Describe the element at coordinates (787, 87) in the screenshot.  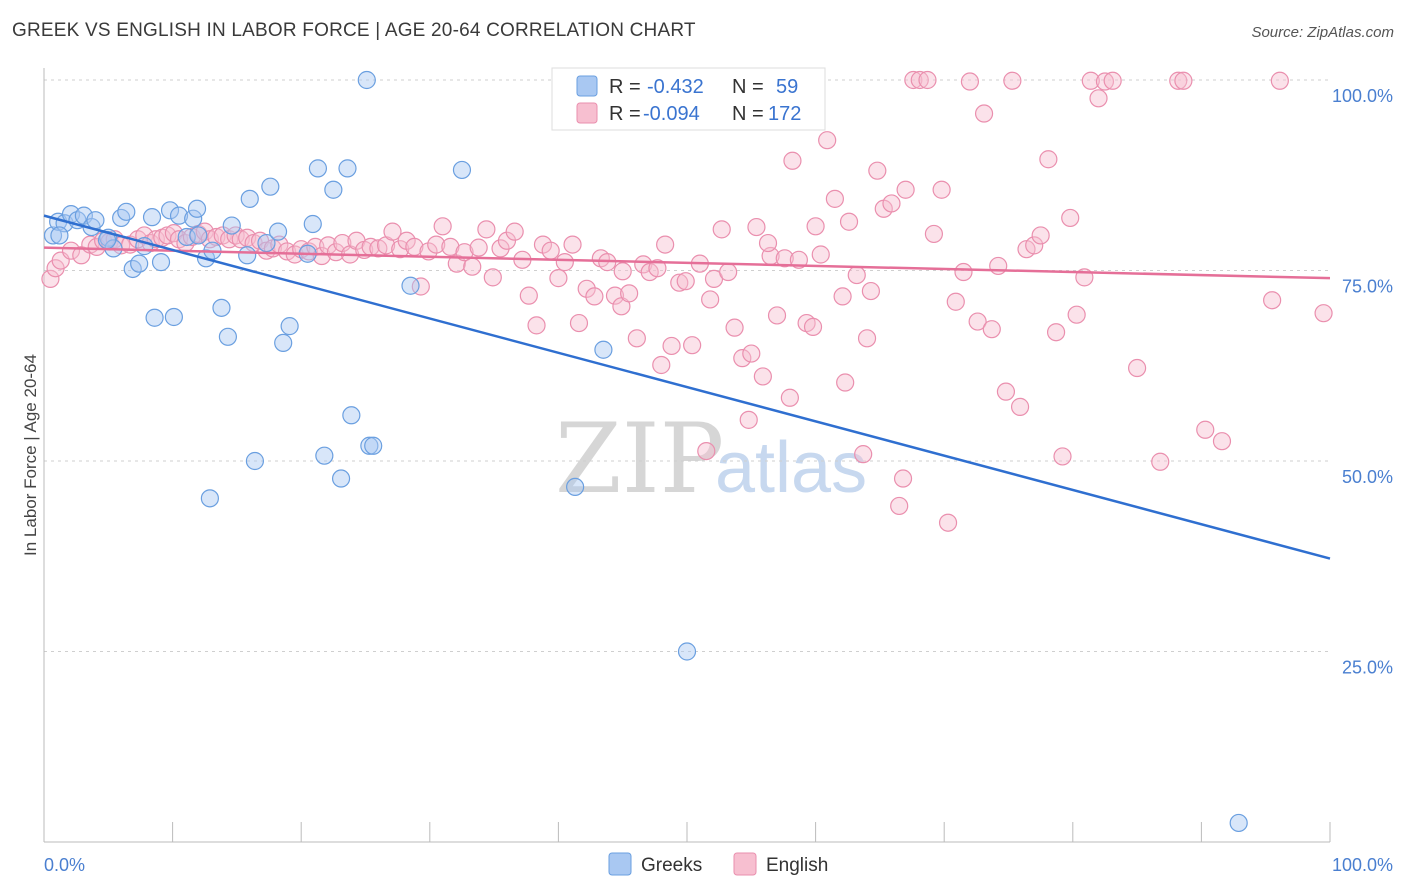
I see `greeks-n-value: 59` at that location.